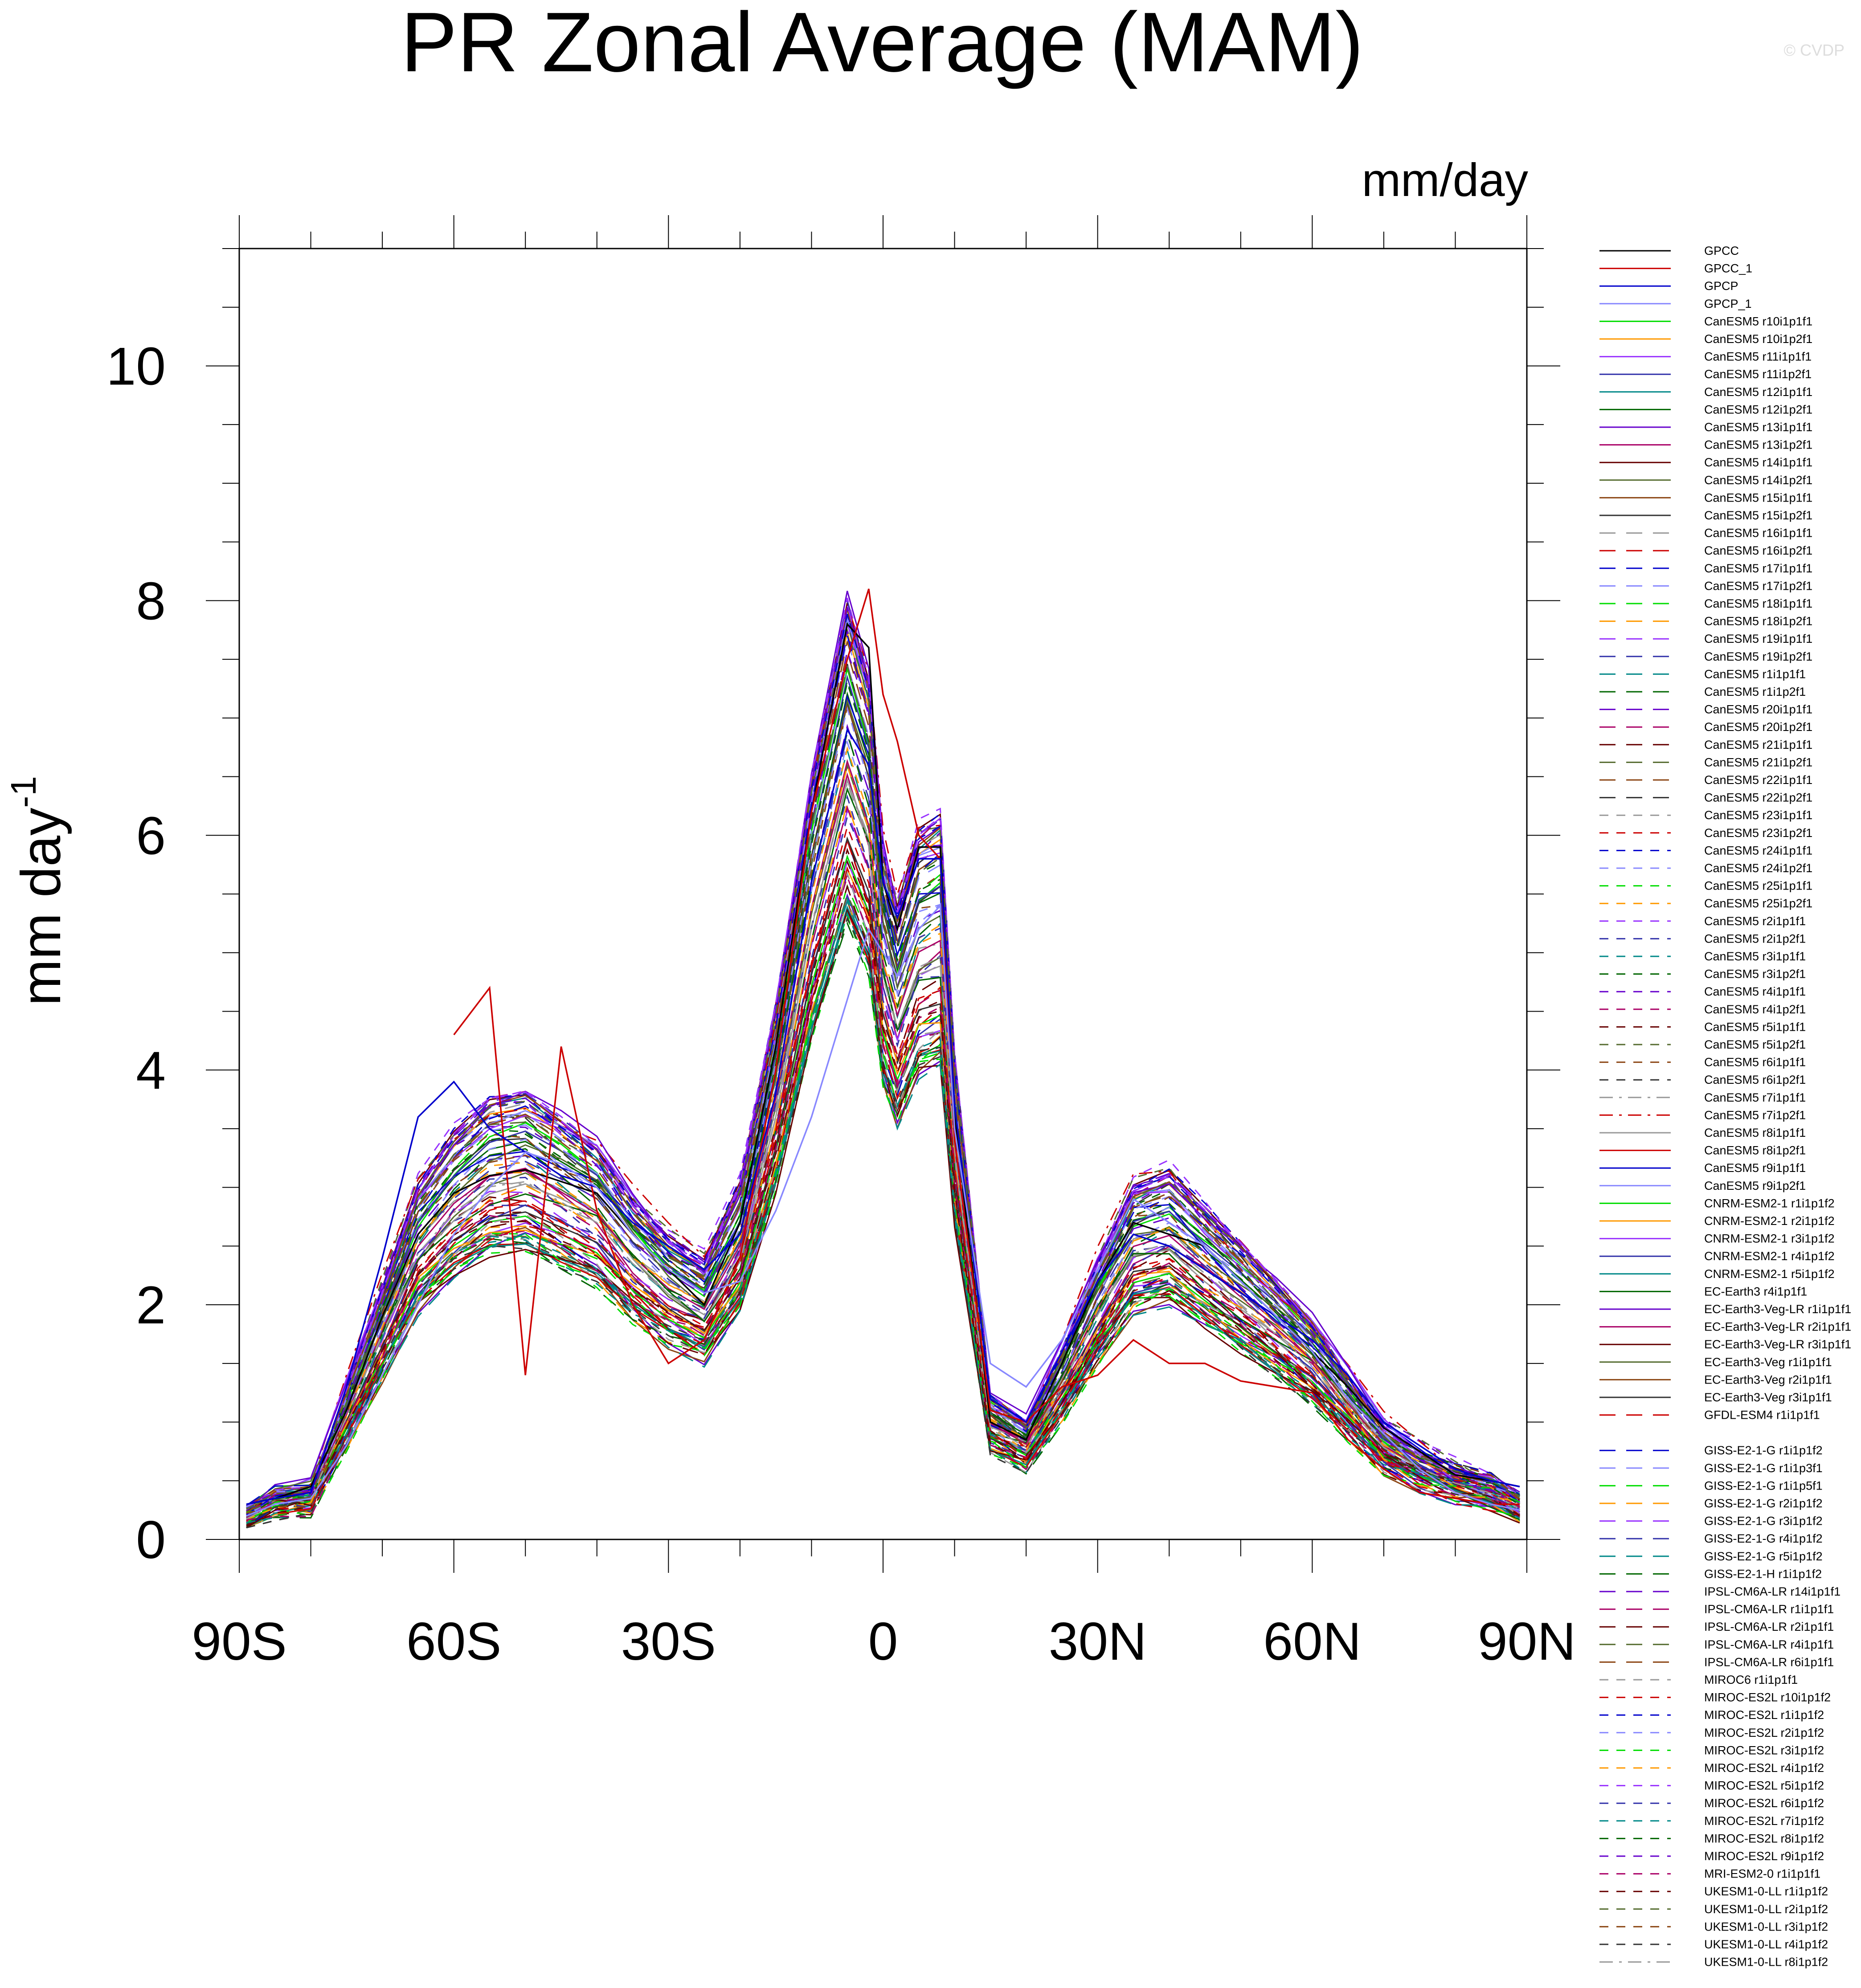 The image size is (1861, 1988). What do you see at coordinates (882, 45) in the screenshot?
I see `chart-title: PR Zonal Average (MAM)` at bounding box center [882, 45].